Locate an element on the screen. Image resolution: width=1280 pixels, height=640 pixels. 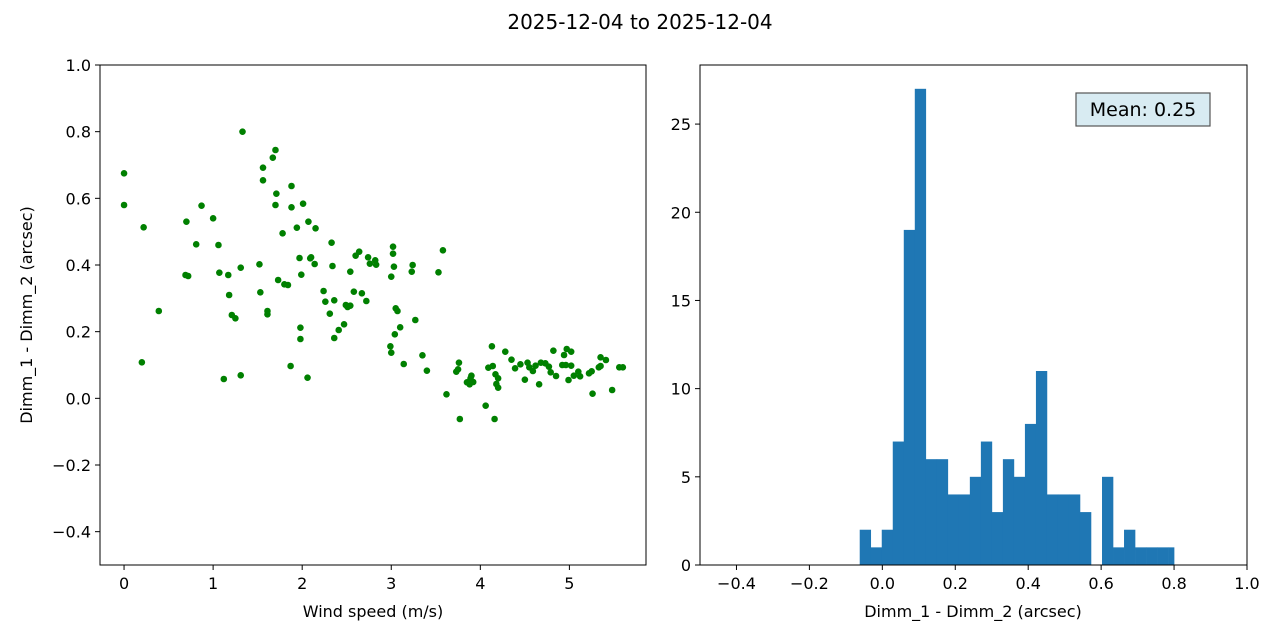
y-tick-label: 20 is located at coordinates (681, 212).